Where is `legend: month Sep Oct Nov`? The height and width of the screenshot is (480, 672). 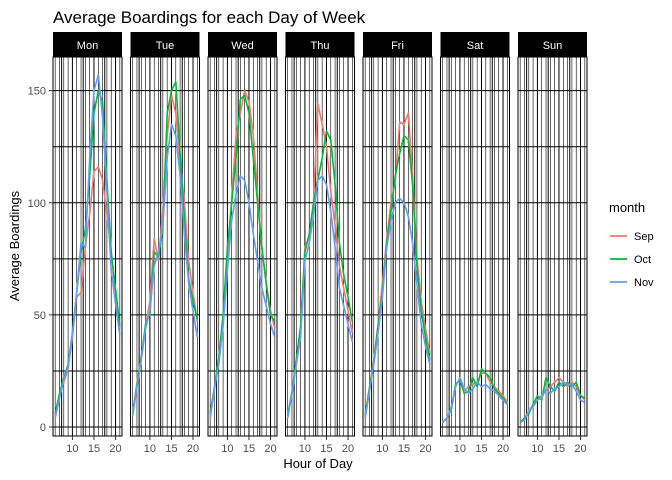 legend: month Sep Oct Nov is located at coordinates (631, 244).